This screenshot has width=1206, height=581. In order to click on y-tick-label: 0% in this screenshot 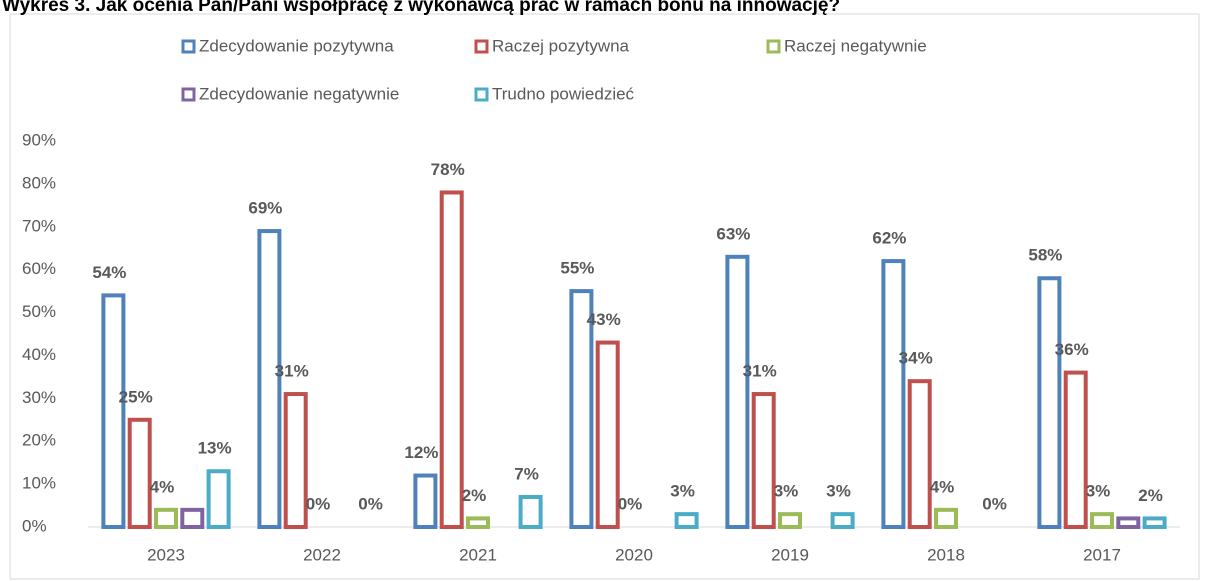, I will do `click(34, 525)`.